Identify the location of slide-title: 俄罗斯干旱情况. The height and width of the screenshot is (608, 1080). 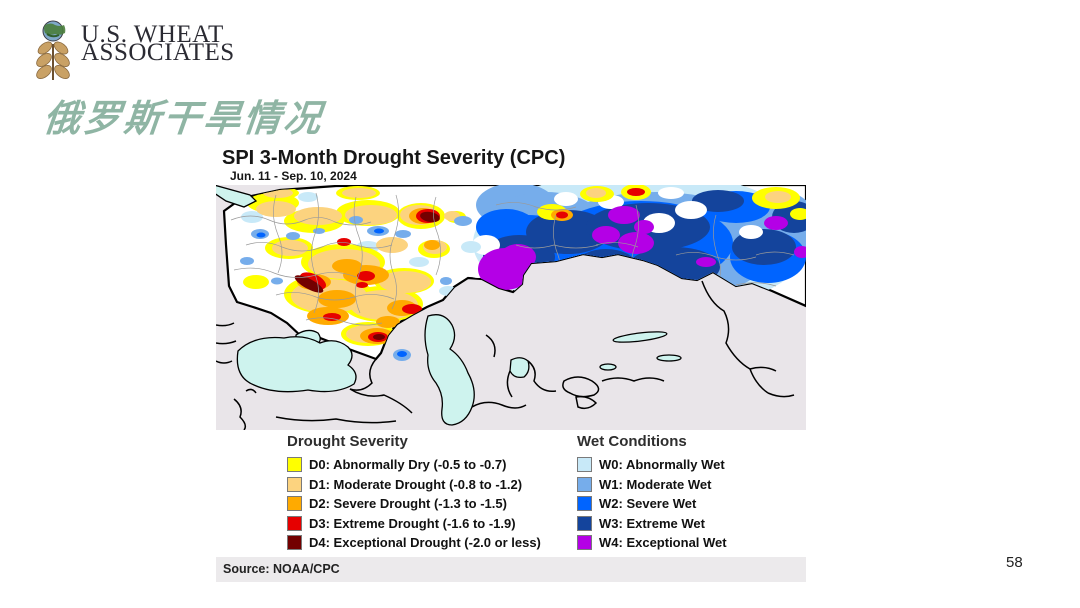
(183, 118).